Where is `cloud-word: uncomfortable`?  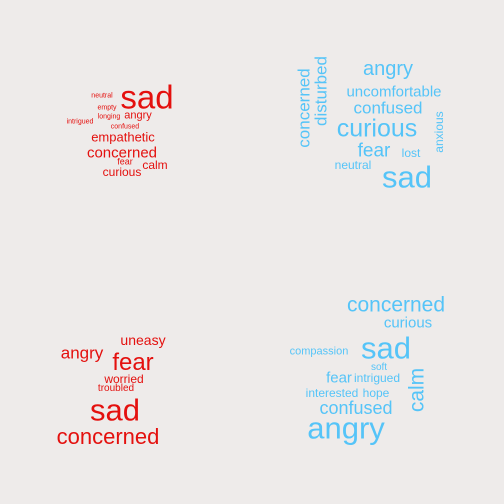 cloud-word: uncomfortable is located at coordinates (394, 92).